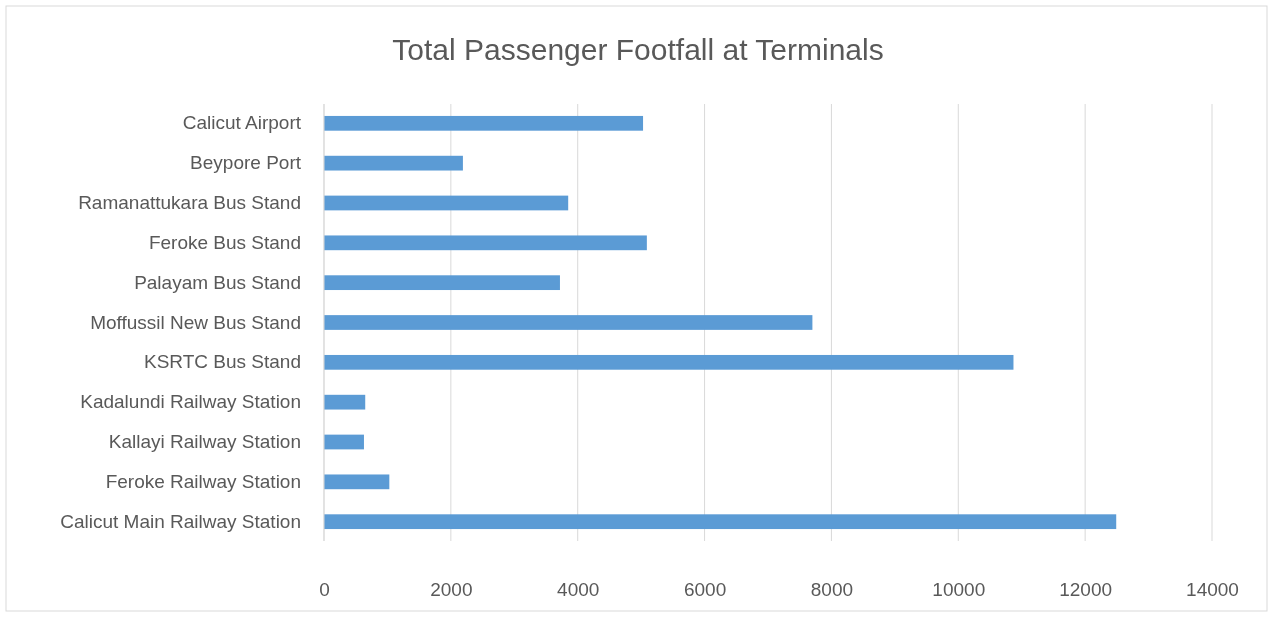 Image resolution: width=1273 pixels, height=617 pixels. What do you see at coordinates (190, 402) in the screenshot?
I see `y-tick-label: Kadalundi Railway Station` at bounding box center [190, 402].